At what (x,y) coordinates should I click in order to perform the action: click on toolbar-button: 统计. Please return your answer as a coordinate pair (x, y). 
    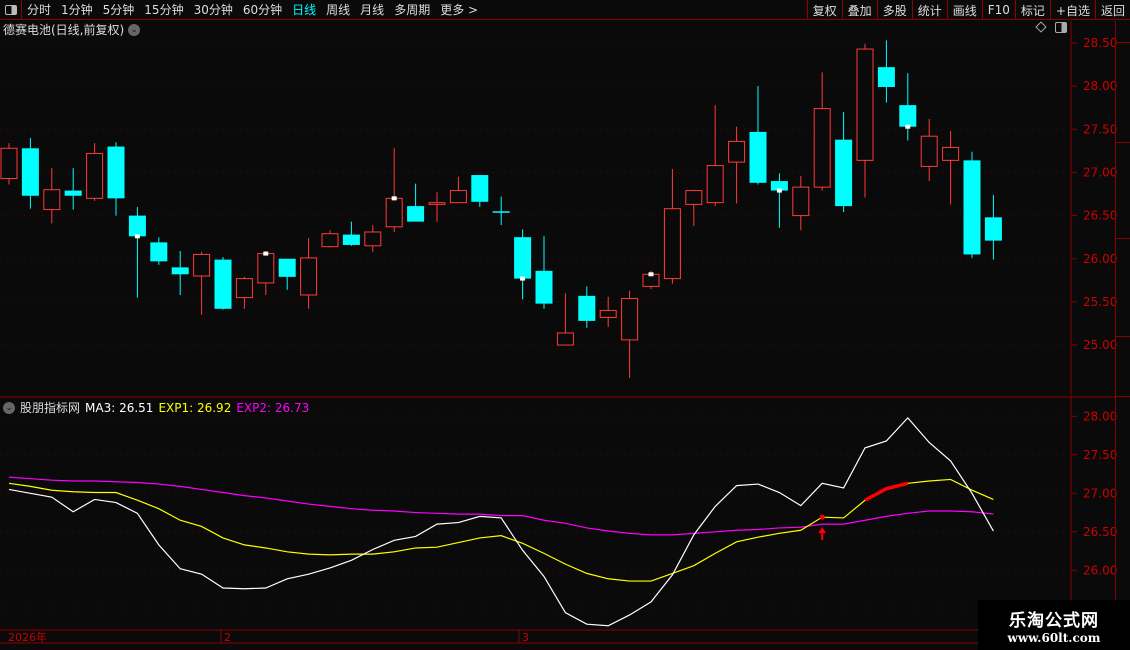
    Looking at the image, I should click on (929, 10).